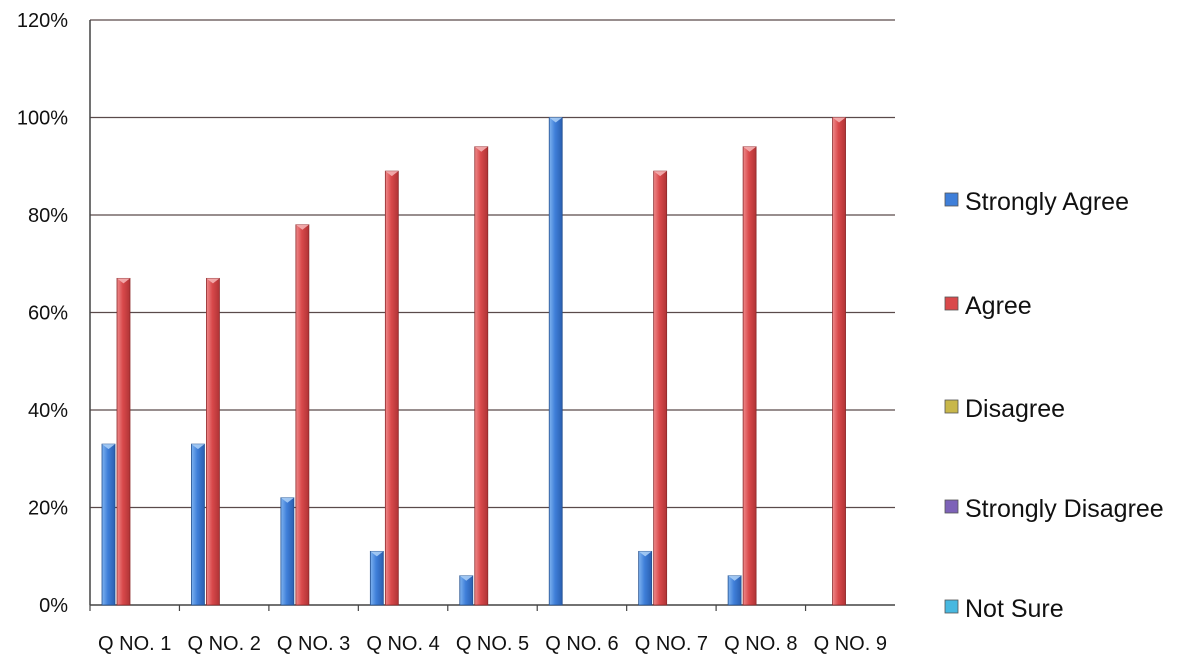 The height and width of the screenshot is (661, 1188). What do you see at coordinates (850, 644) in the screenshot?
I see `x-tick-label: Q NO. 9` at bounding box center [850, 644].